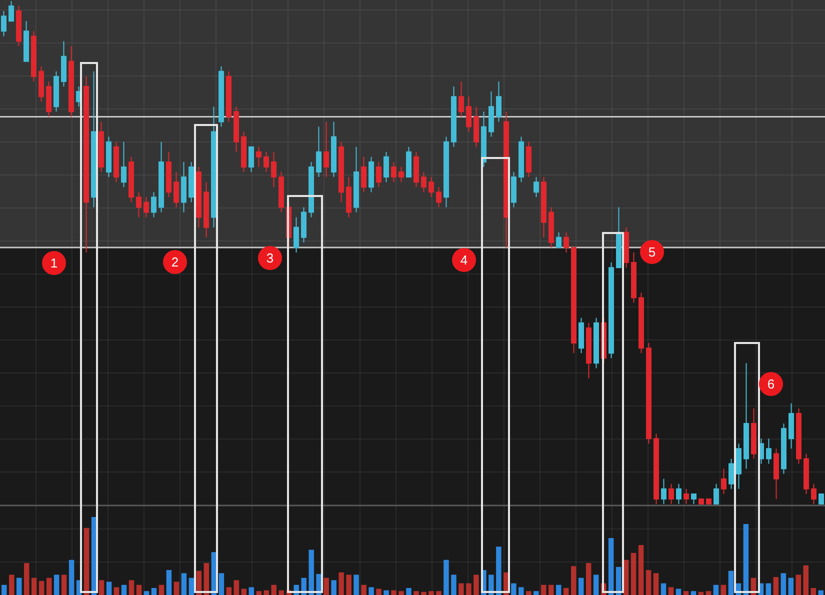 The image size is (825, 595). What do you see at coordinates (652, 252) in the screenshot?
I see `annotation: 5` at bounding box center [652, 252].